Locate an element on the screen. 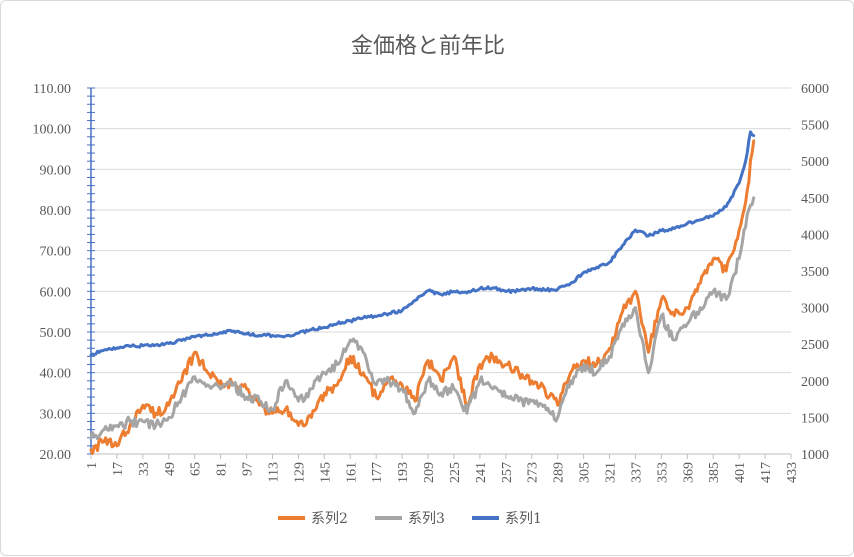 This screenshot has height=557, width=854. x-tick-label: 321 is located at coordinates (611, 472).